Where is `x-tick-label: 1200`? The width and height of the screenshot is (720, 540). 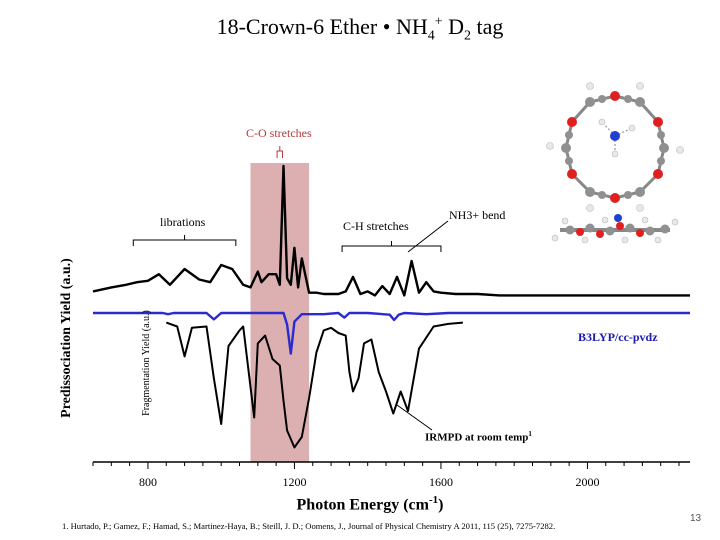
x-tick-label: 1200 is located at coordinates (294, 482).